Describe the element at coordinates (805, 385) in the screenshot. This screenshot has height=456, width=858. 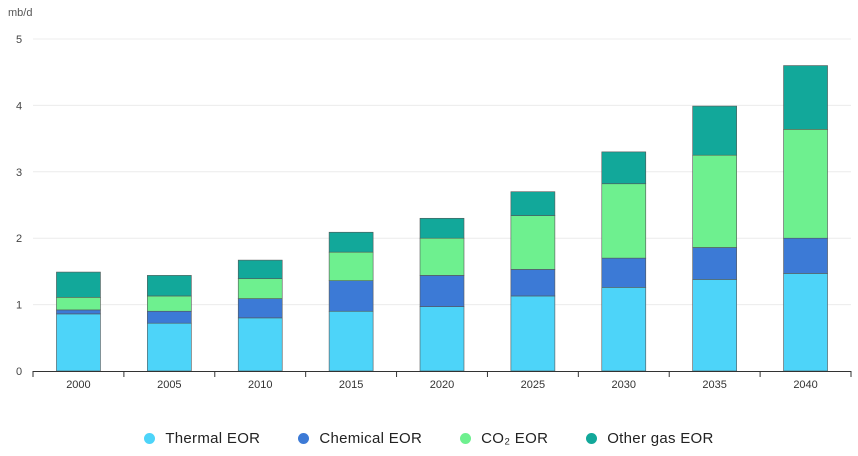
I see `x-tick-label: 2040` at that location.